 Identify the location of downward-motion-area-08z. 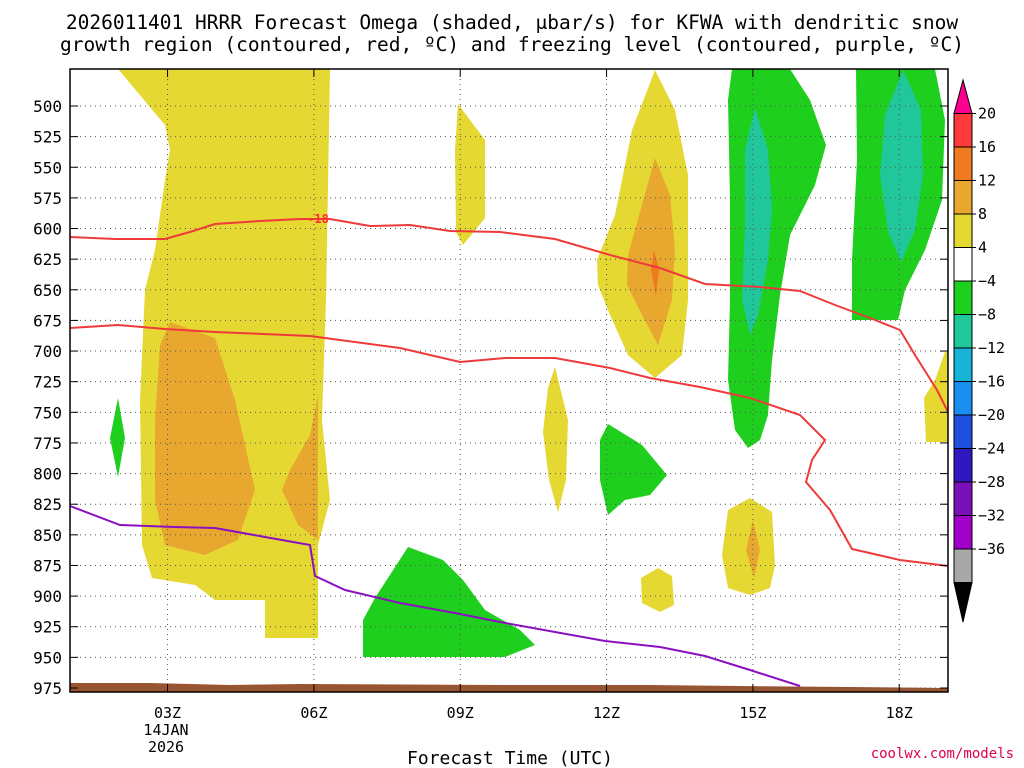
(449, 602).